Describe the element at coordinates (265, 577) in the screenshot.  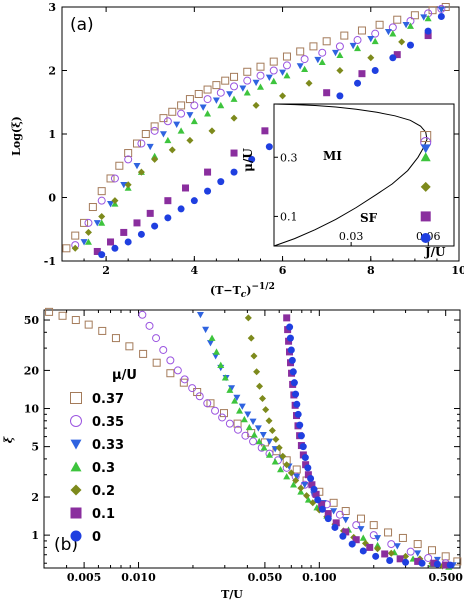
I see `x-tick-label: 0.050` at that location.